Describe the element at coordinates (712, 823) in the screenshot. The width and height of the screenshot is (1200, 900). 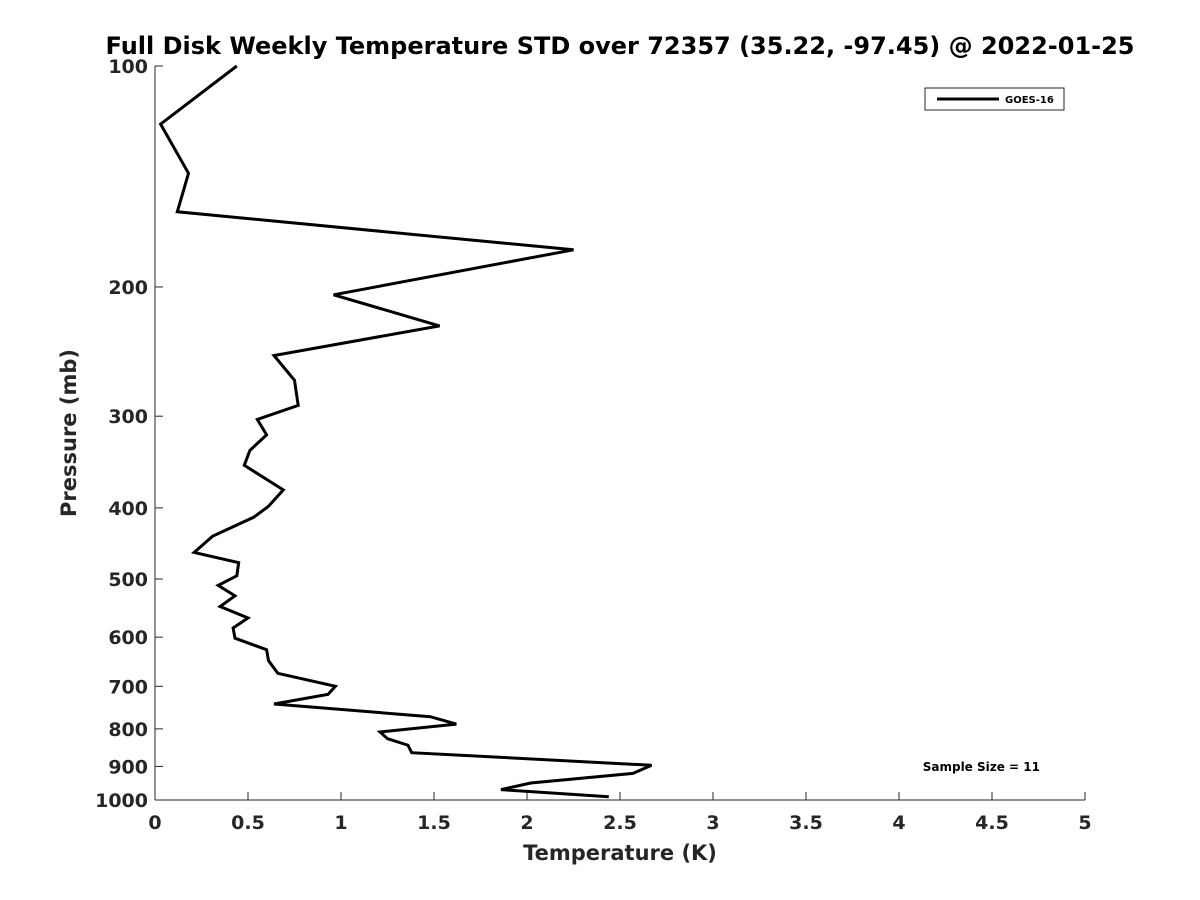
I see `x-tick-label-6: 3` at that location.